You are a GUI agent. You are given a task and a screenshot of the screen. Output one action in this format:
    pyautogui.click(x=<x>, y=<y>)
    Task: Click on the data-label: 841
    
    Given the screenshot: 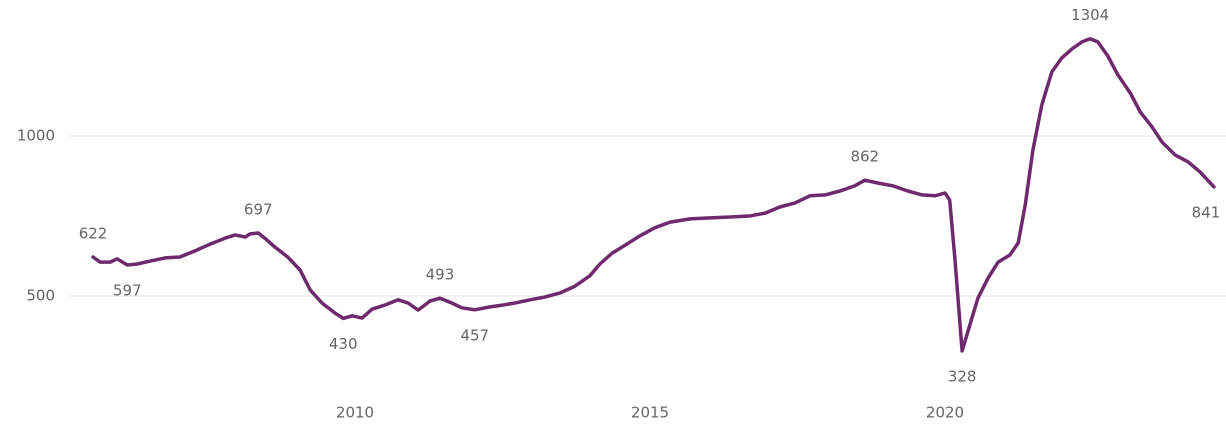 What is the action you would take?
    pyautogui.click(x=1206, y=212)
    